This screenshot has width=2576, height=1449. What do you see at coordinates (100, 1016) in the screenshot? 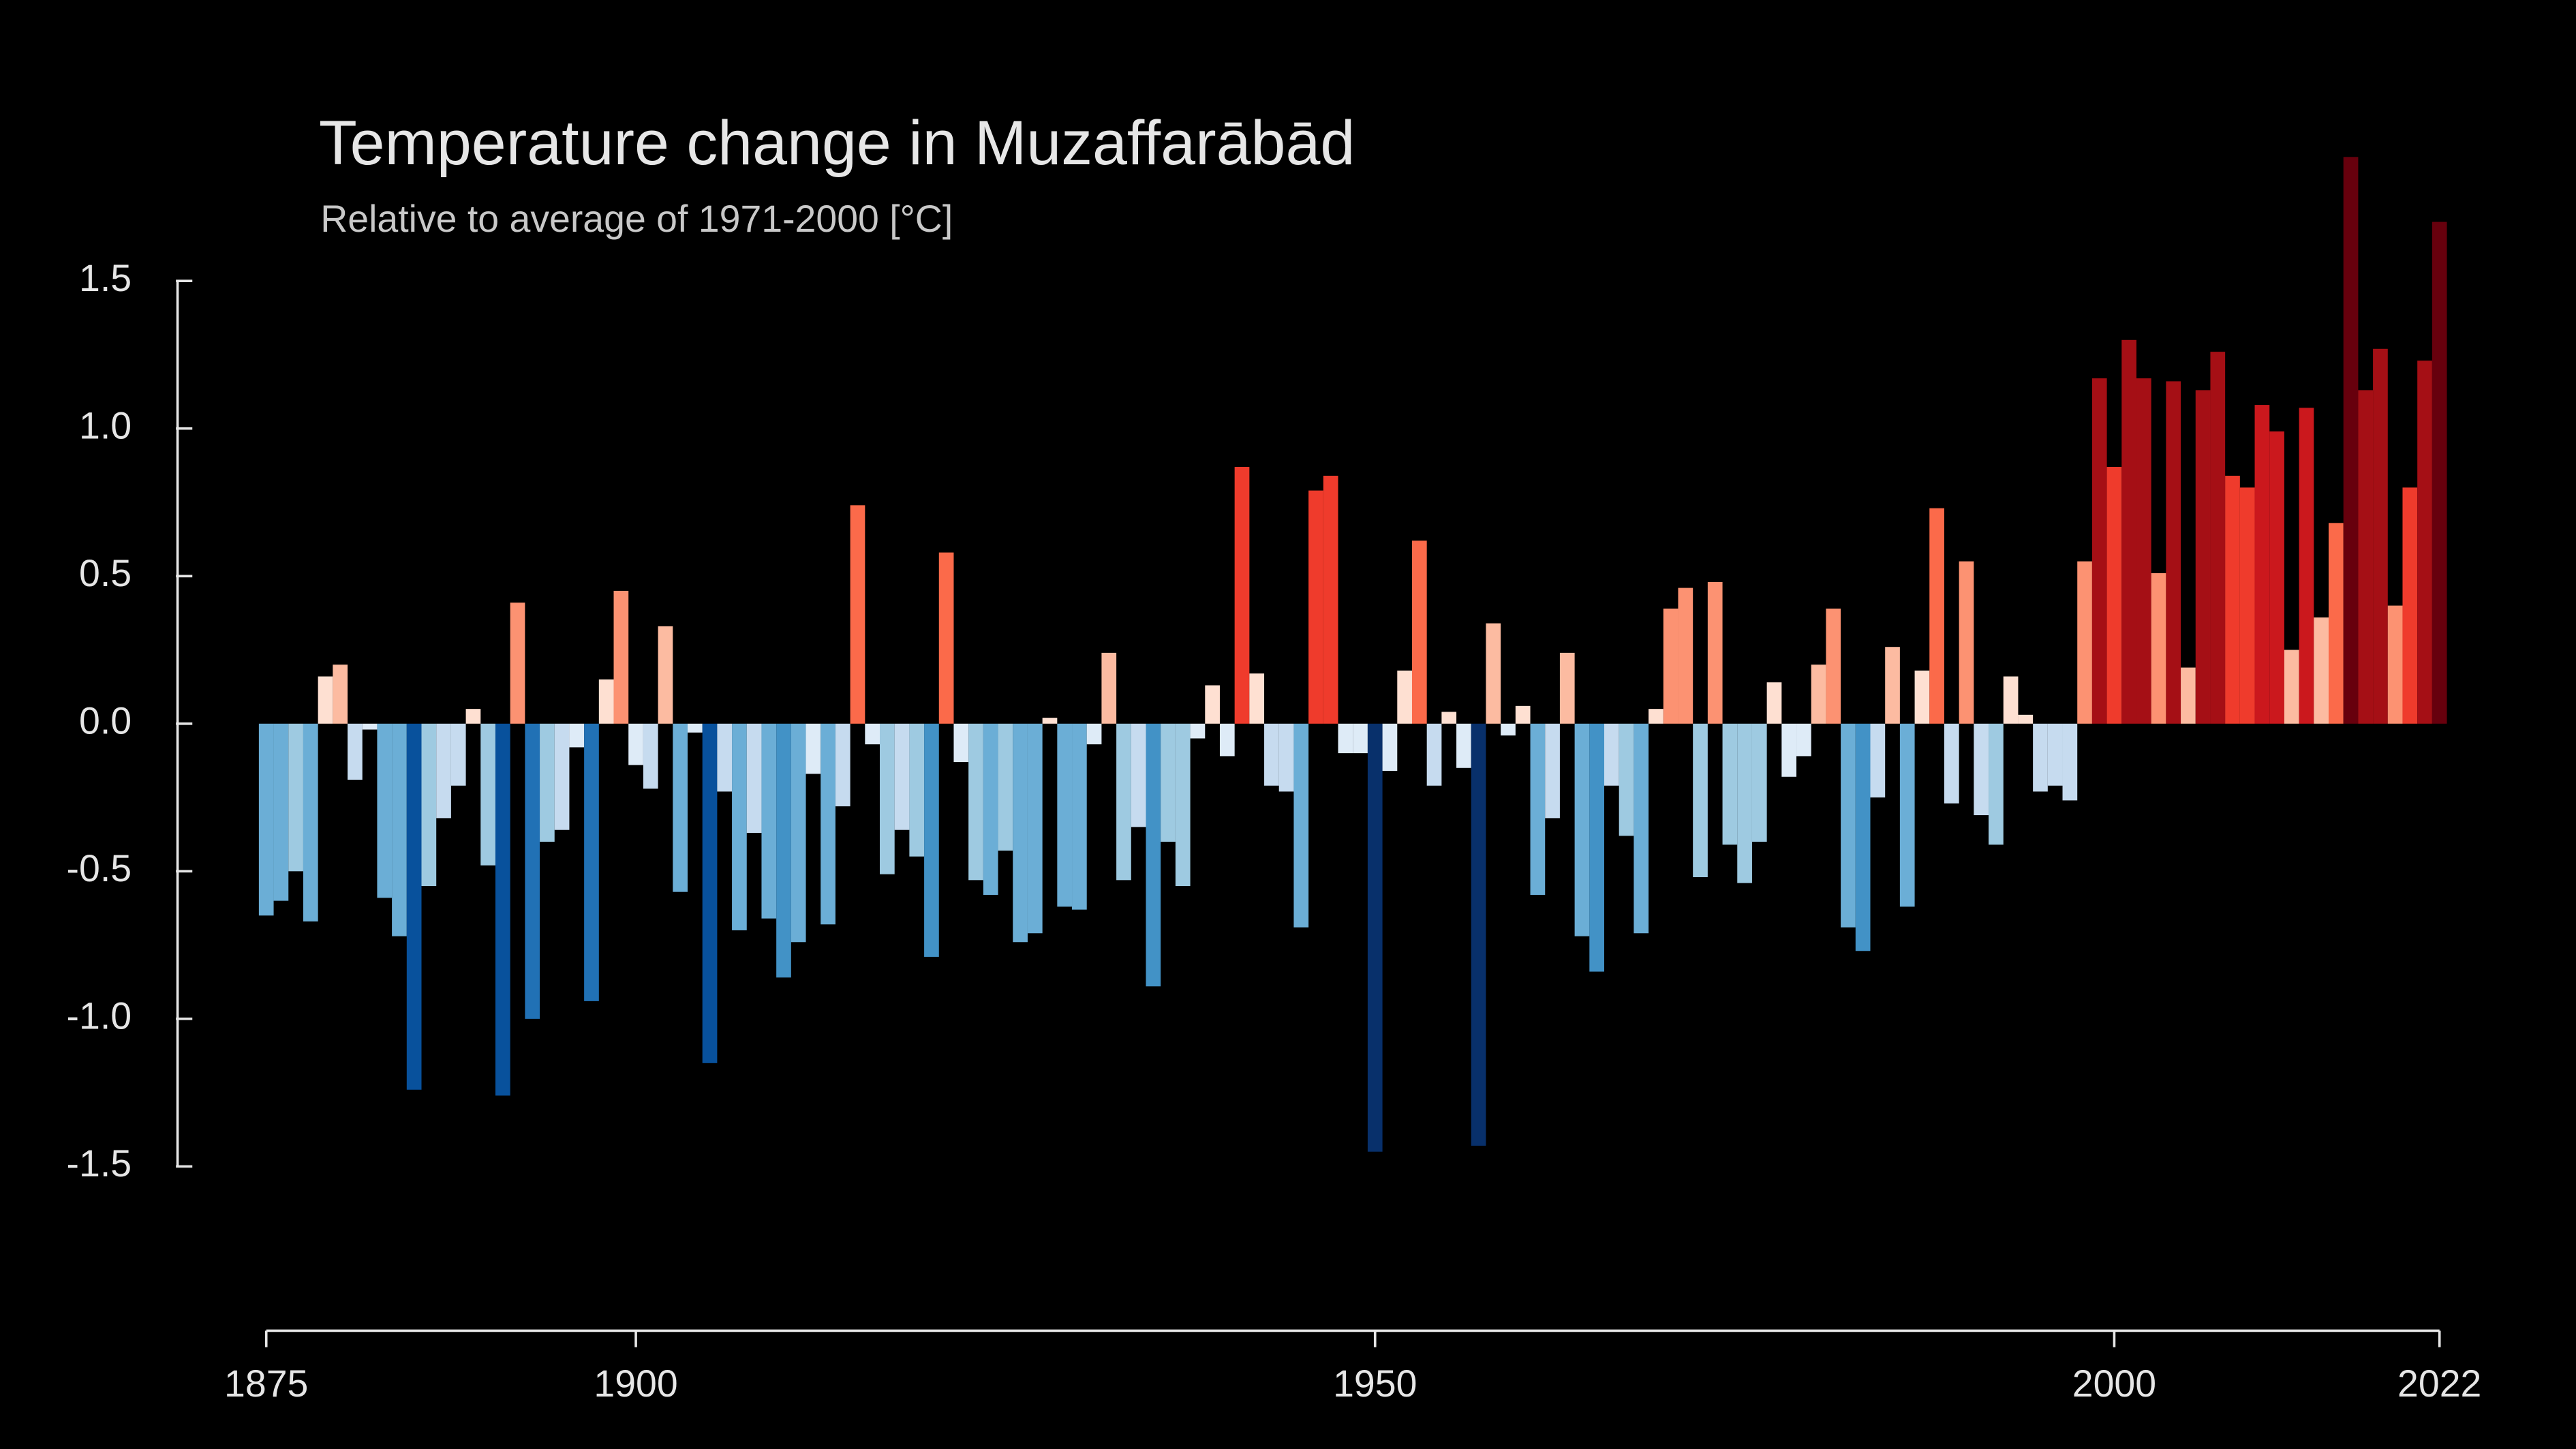
I see `y-tick-label: -1.0` at bounding box center [100, 1016].